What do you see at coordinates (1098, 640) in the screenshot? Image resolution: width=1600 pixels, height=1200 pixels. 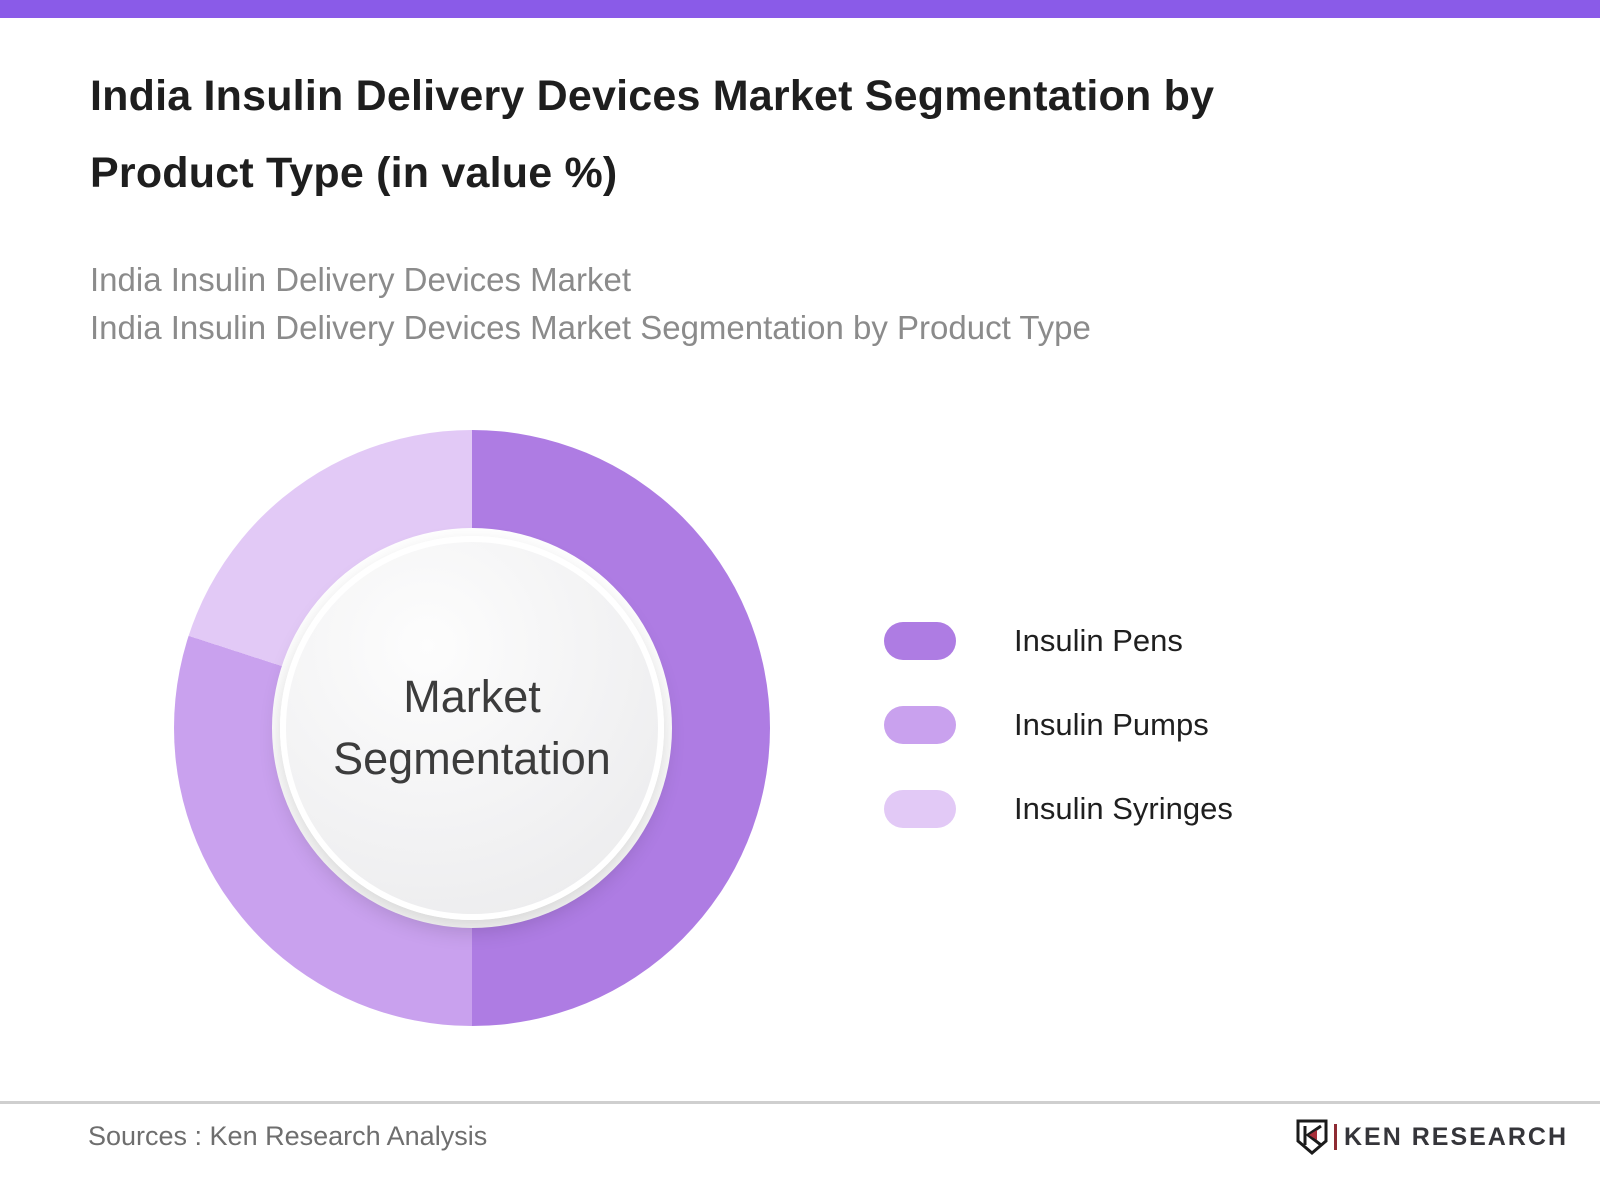 I see `legend-label: Insulin Pens` at bounding box center [1098, 640].